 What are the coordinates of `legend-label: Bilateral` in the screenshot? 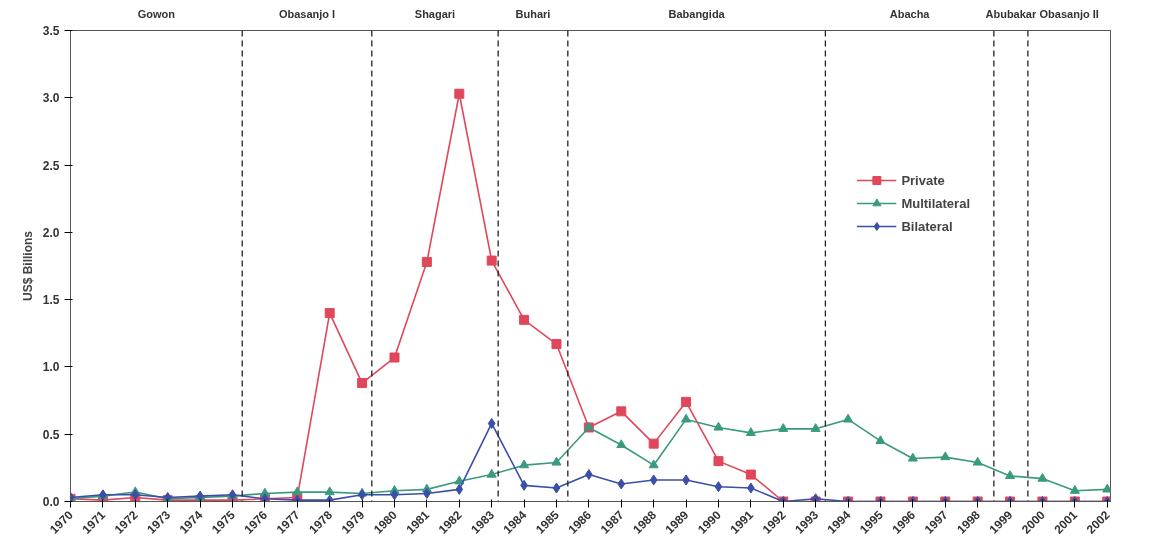 It's located at (927, 226).